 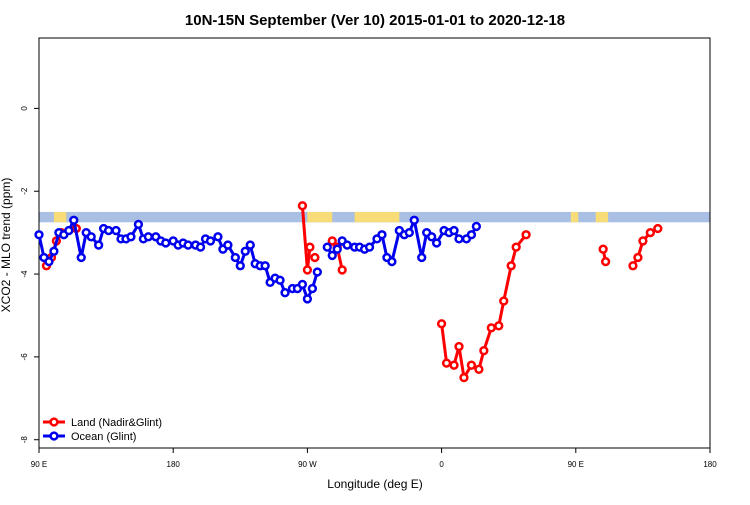 I want to click on legend-marker-land, so click(x=54, y=422).